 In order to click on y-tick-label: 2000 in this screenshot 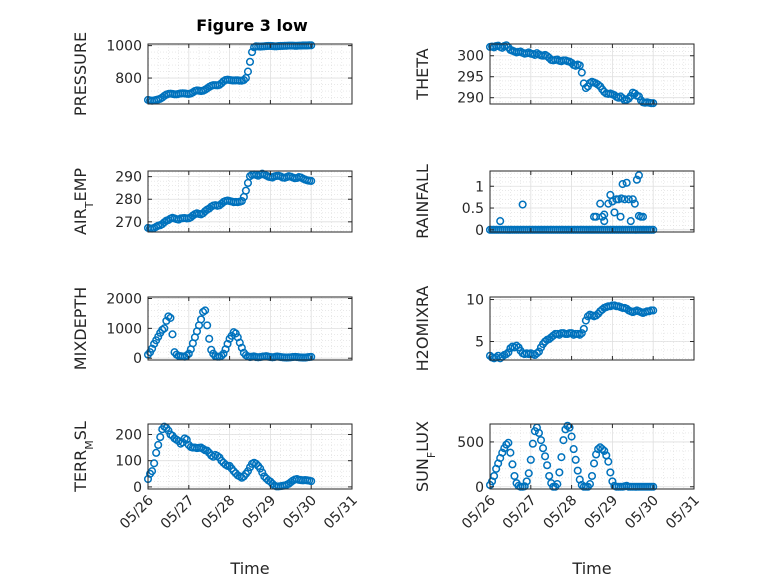, I will do `click(124, 299)`.